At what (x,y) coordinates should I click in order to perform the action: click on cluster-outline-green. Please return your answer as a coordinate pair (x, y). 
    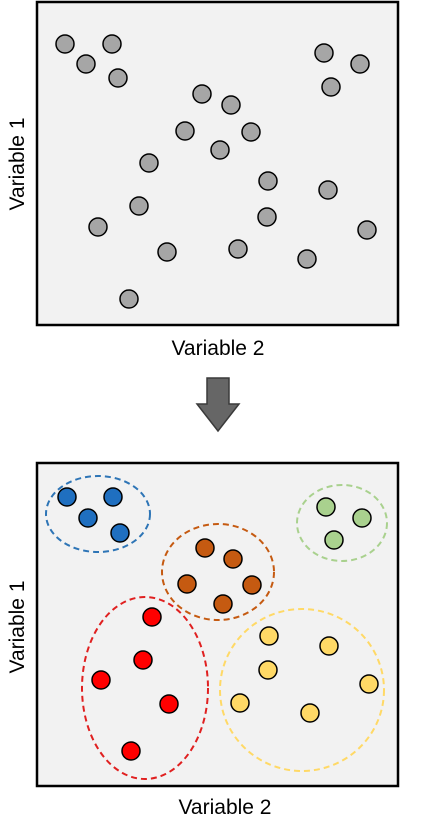
    Looking at the image, I should click on (342, 523).